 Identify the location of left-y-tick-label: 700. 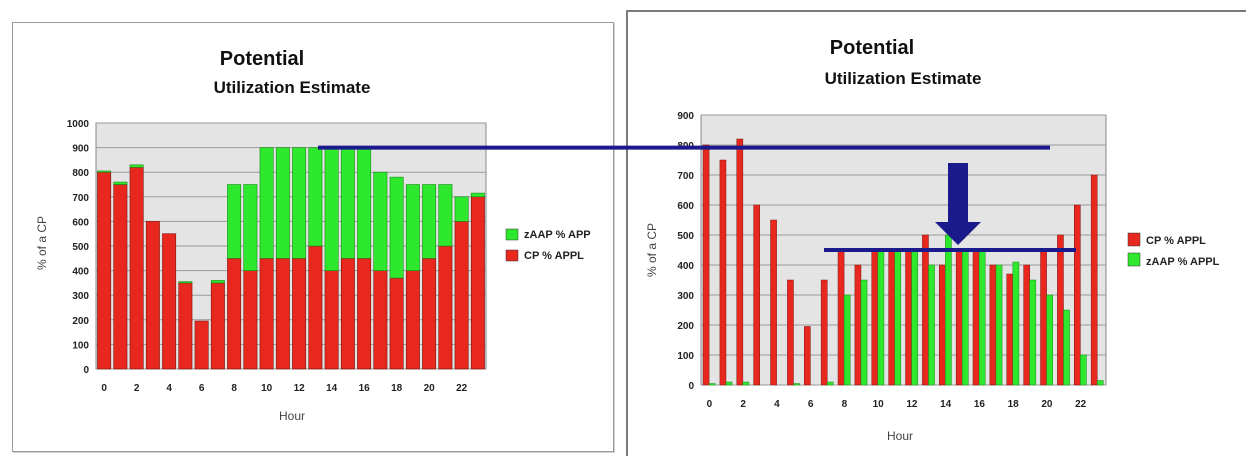
(80, 198).